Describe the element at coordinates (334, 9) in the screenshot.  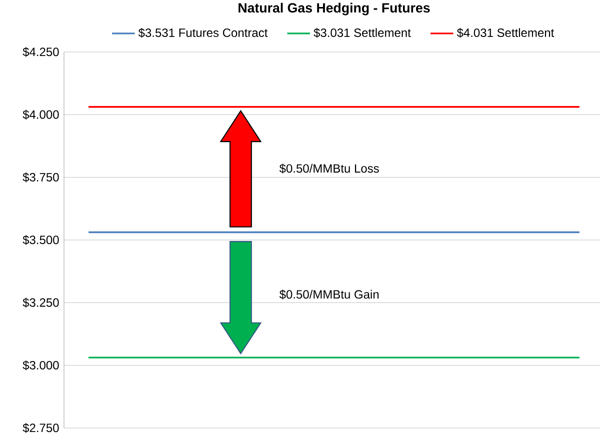
I see `chart-title: Natural Gas Hedging - Futures` at that location.